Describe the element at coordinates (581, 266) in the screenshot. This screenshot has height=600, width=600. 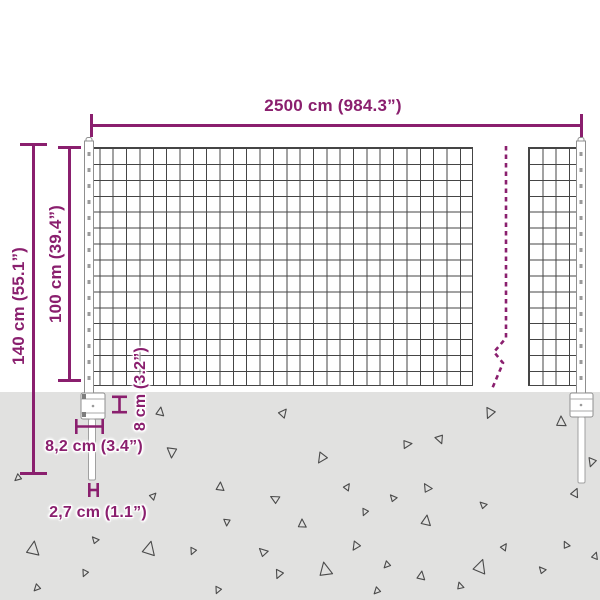
I see `post-right` at that location.